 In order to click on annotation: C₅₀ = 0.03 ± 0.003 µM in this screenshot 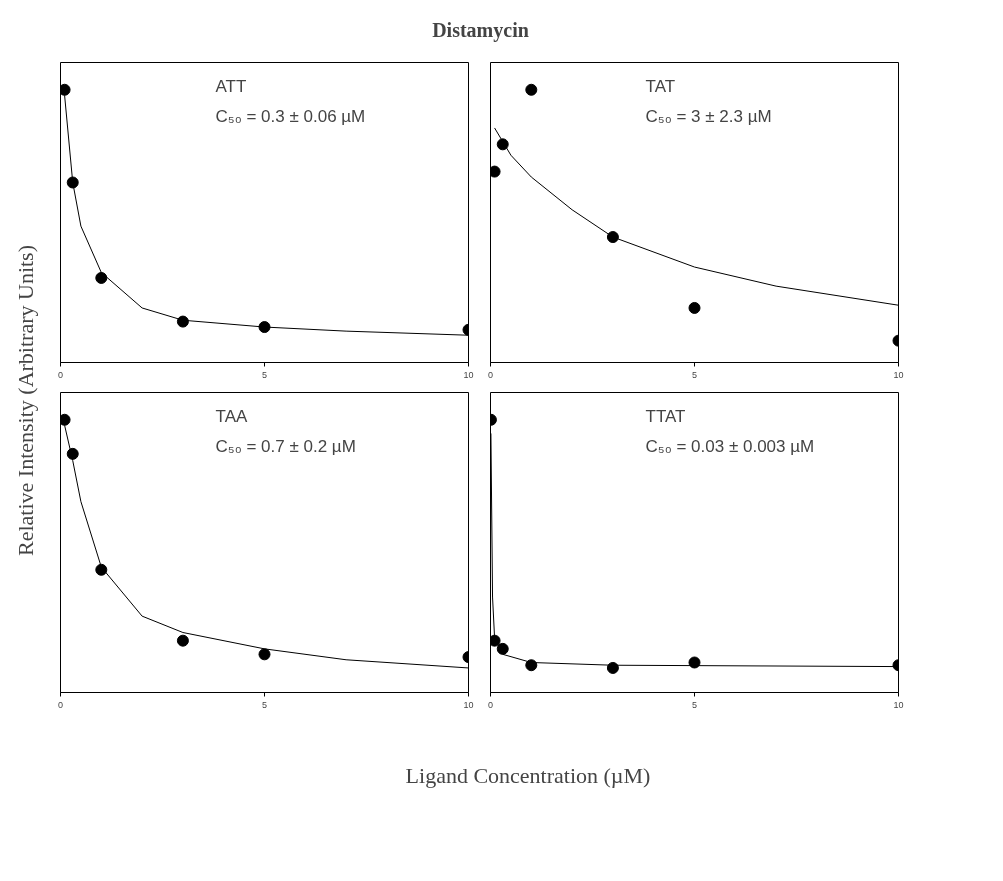, I will do `click(730, 446)`.